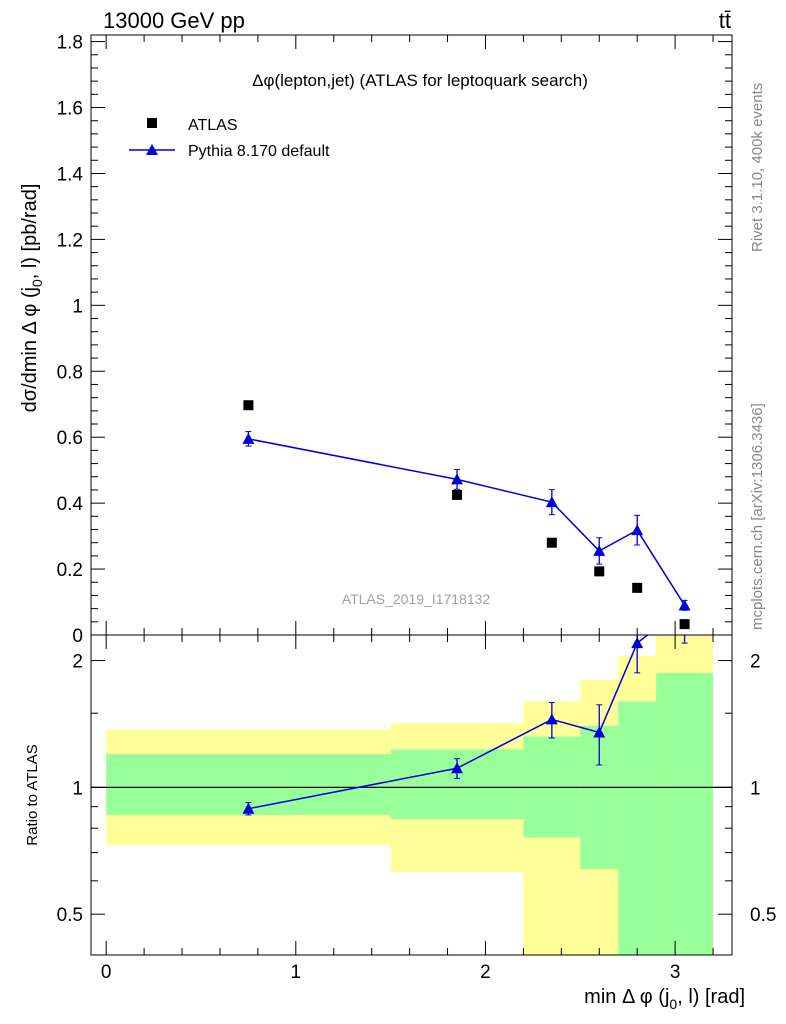 Image resolution: width=786 pixels, height=1024 pixels. I want to click on x-tick-label: 0, so click(106, 972).